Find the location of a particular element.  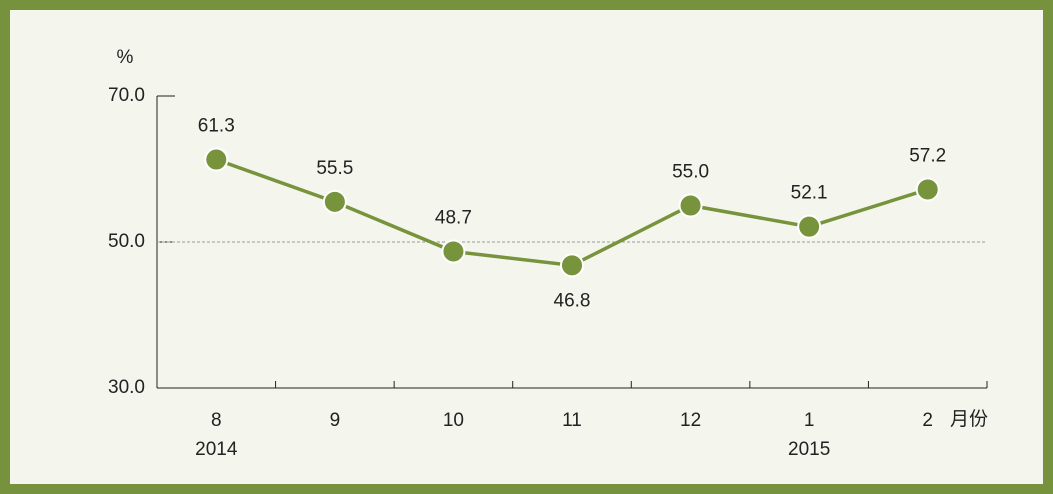

y-tick-label: 50.0 is located at coordinates (126, 241).